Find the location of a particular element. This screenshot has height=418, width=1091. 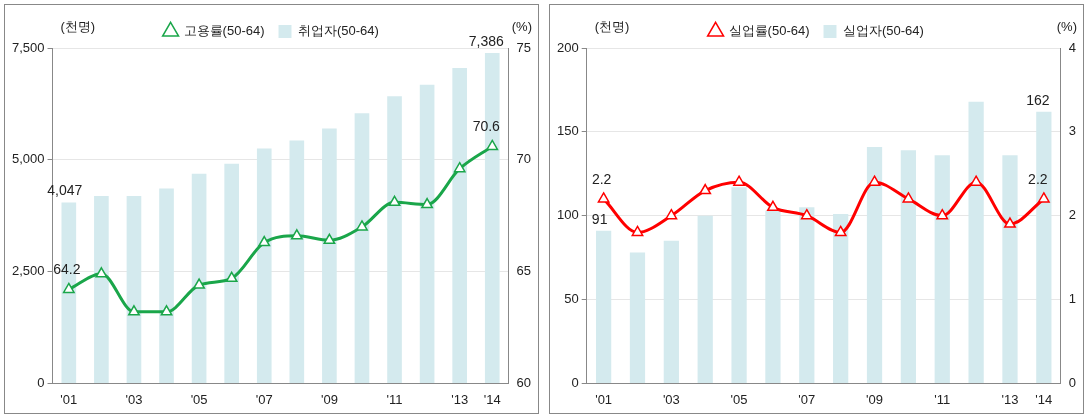

legend-label: 고용률(50-64) is located at coordinates (224, 31).